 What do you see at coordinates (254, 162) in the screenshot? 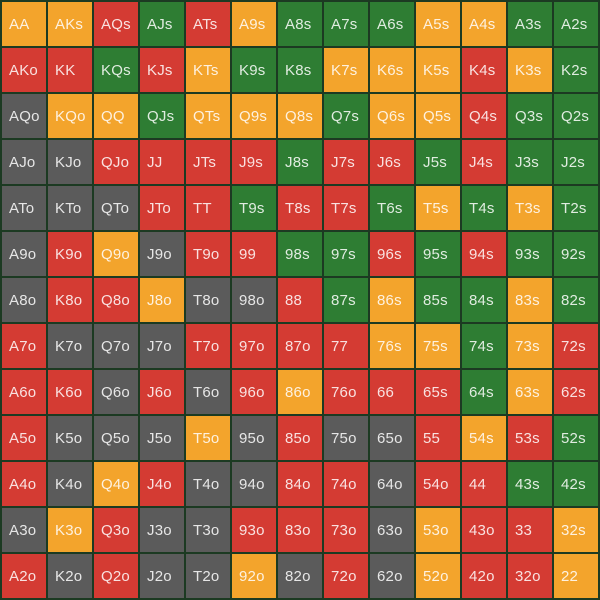
I see `hand-cell-J9s: J9s` at bounding box center [254, 162].